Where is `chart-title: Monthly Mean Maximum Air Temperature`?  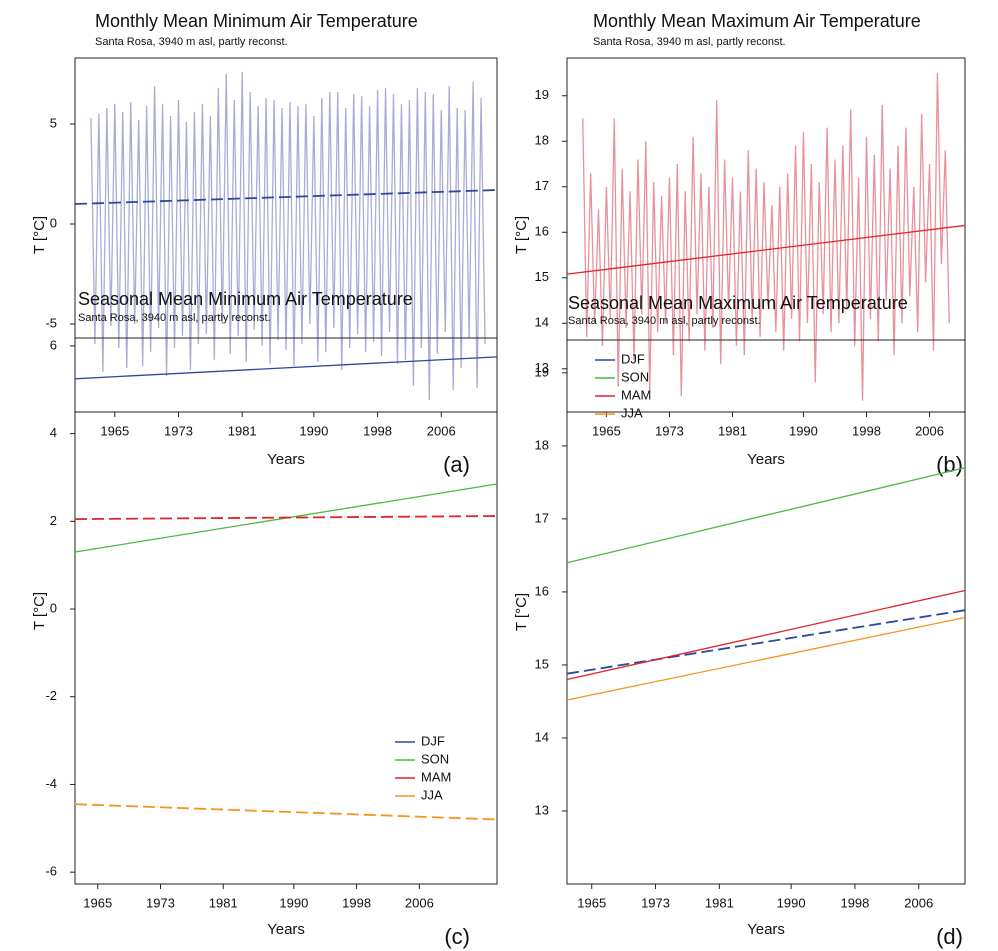
chart-title: Monthly Mean Maximum Air Temperature is located at coordinates (757, 21).